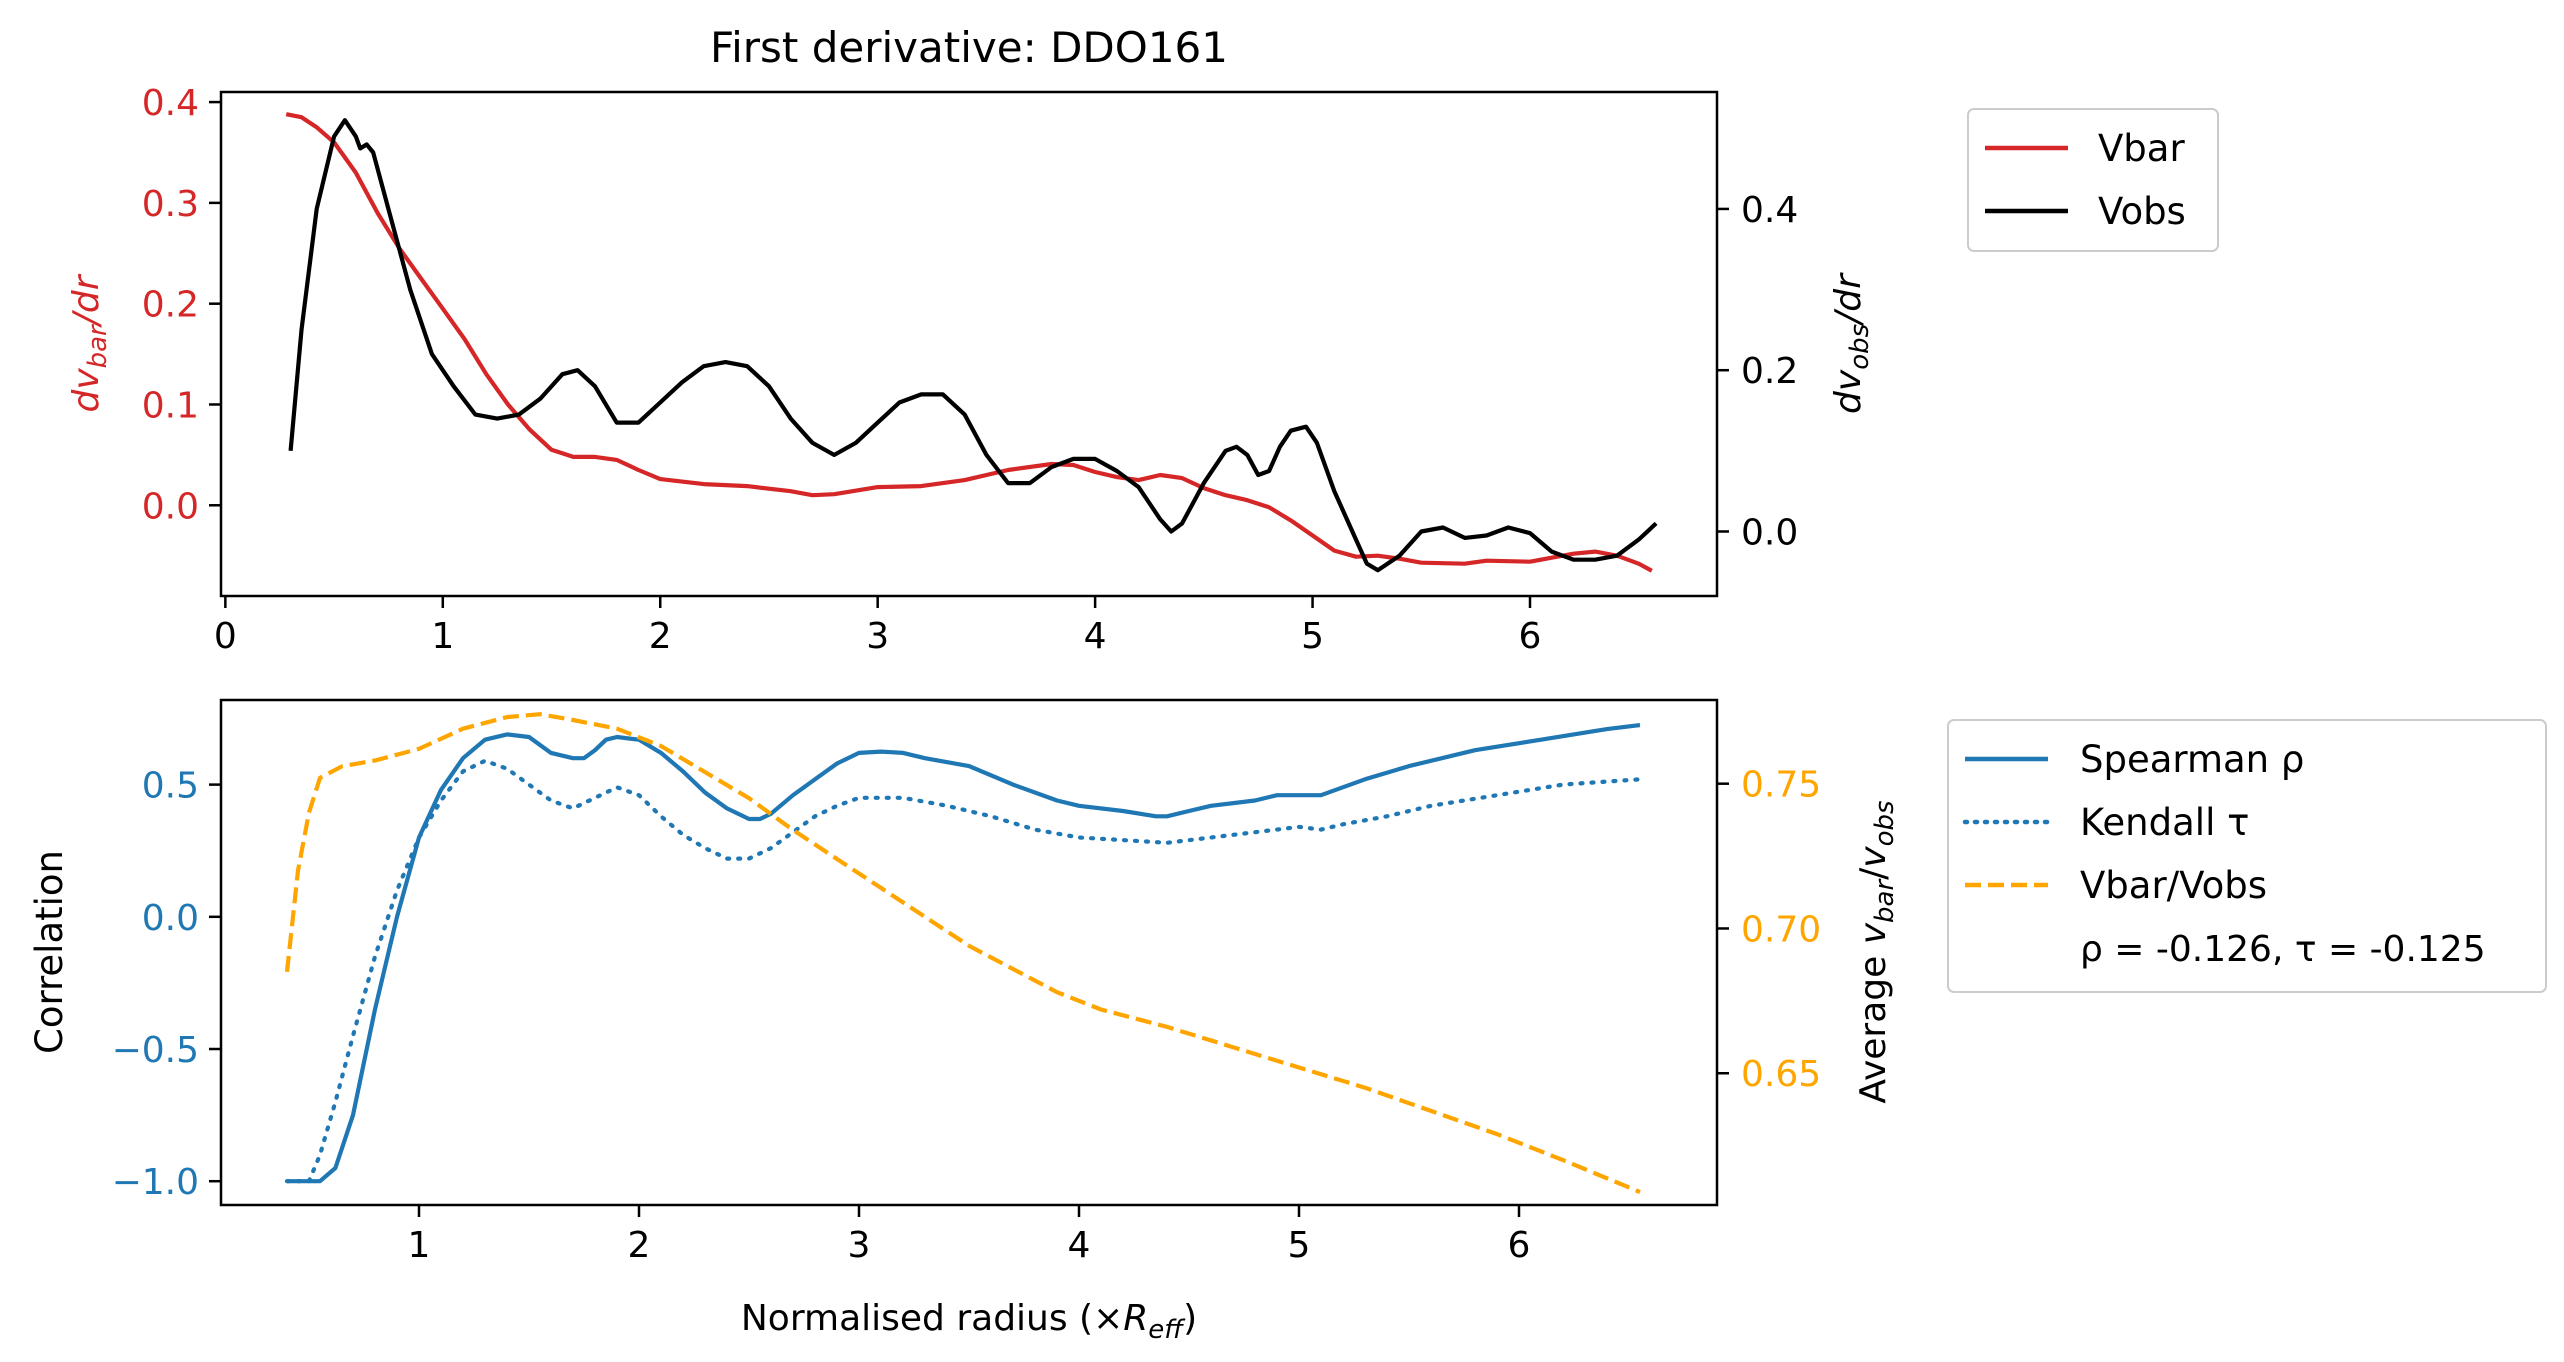  I want to click on top-x-ticks: 0 1 2 3 4 5 6, so click(878, 626).